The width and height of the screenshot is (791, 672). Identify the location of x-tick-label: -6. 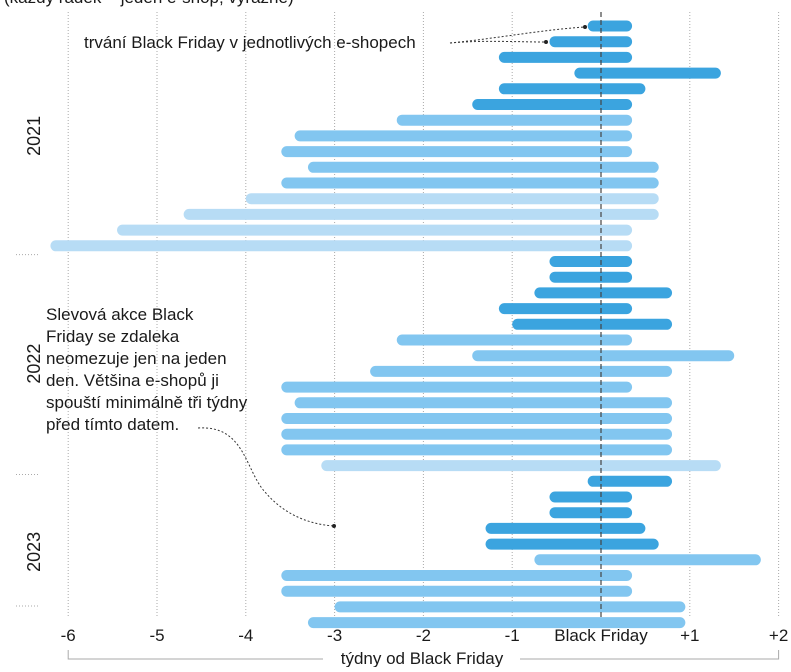
(68, 635).